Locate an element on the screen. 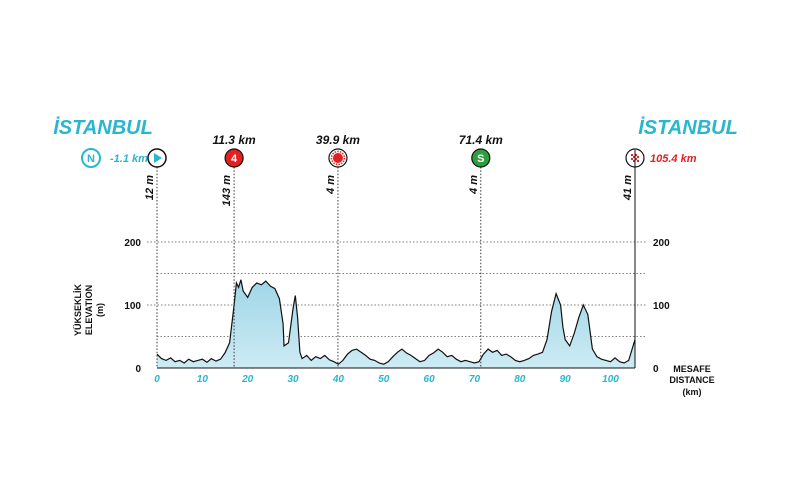 The height and width of the screenshot is (484, 800). intermediate-dot is located at coordinates (337, 158).